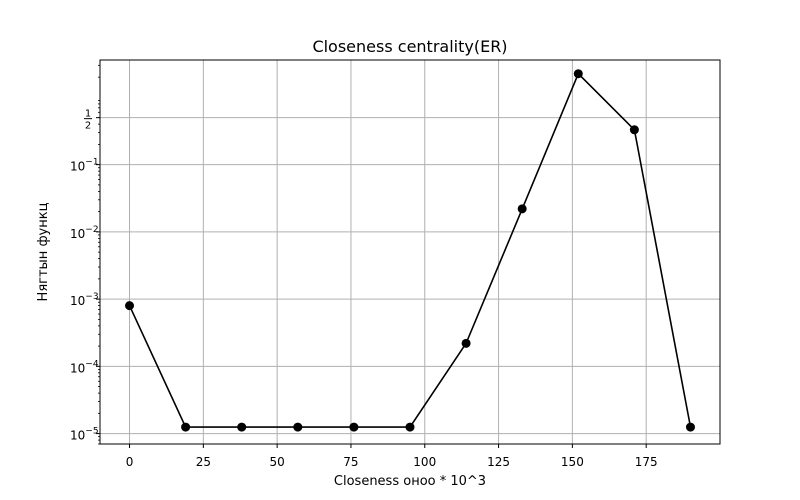 This screenshot has height=500, width=800. I want to click on x-tick-label: 150, so click(572, 462).